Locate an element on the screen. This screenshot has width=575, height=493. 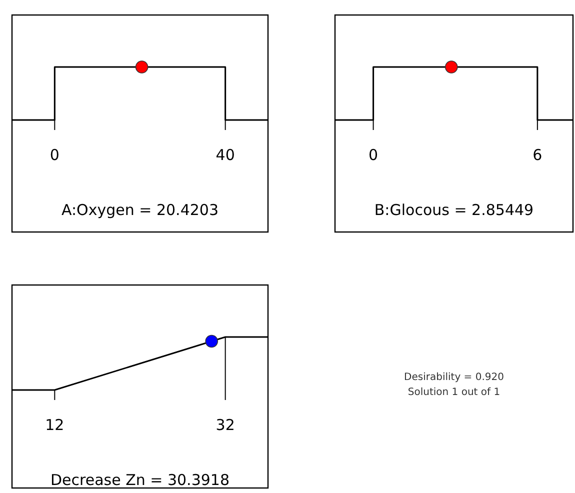
x-axis-title: A:Oxygen = 20.4203 is located at coordinates (140, 210).